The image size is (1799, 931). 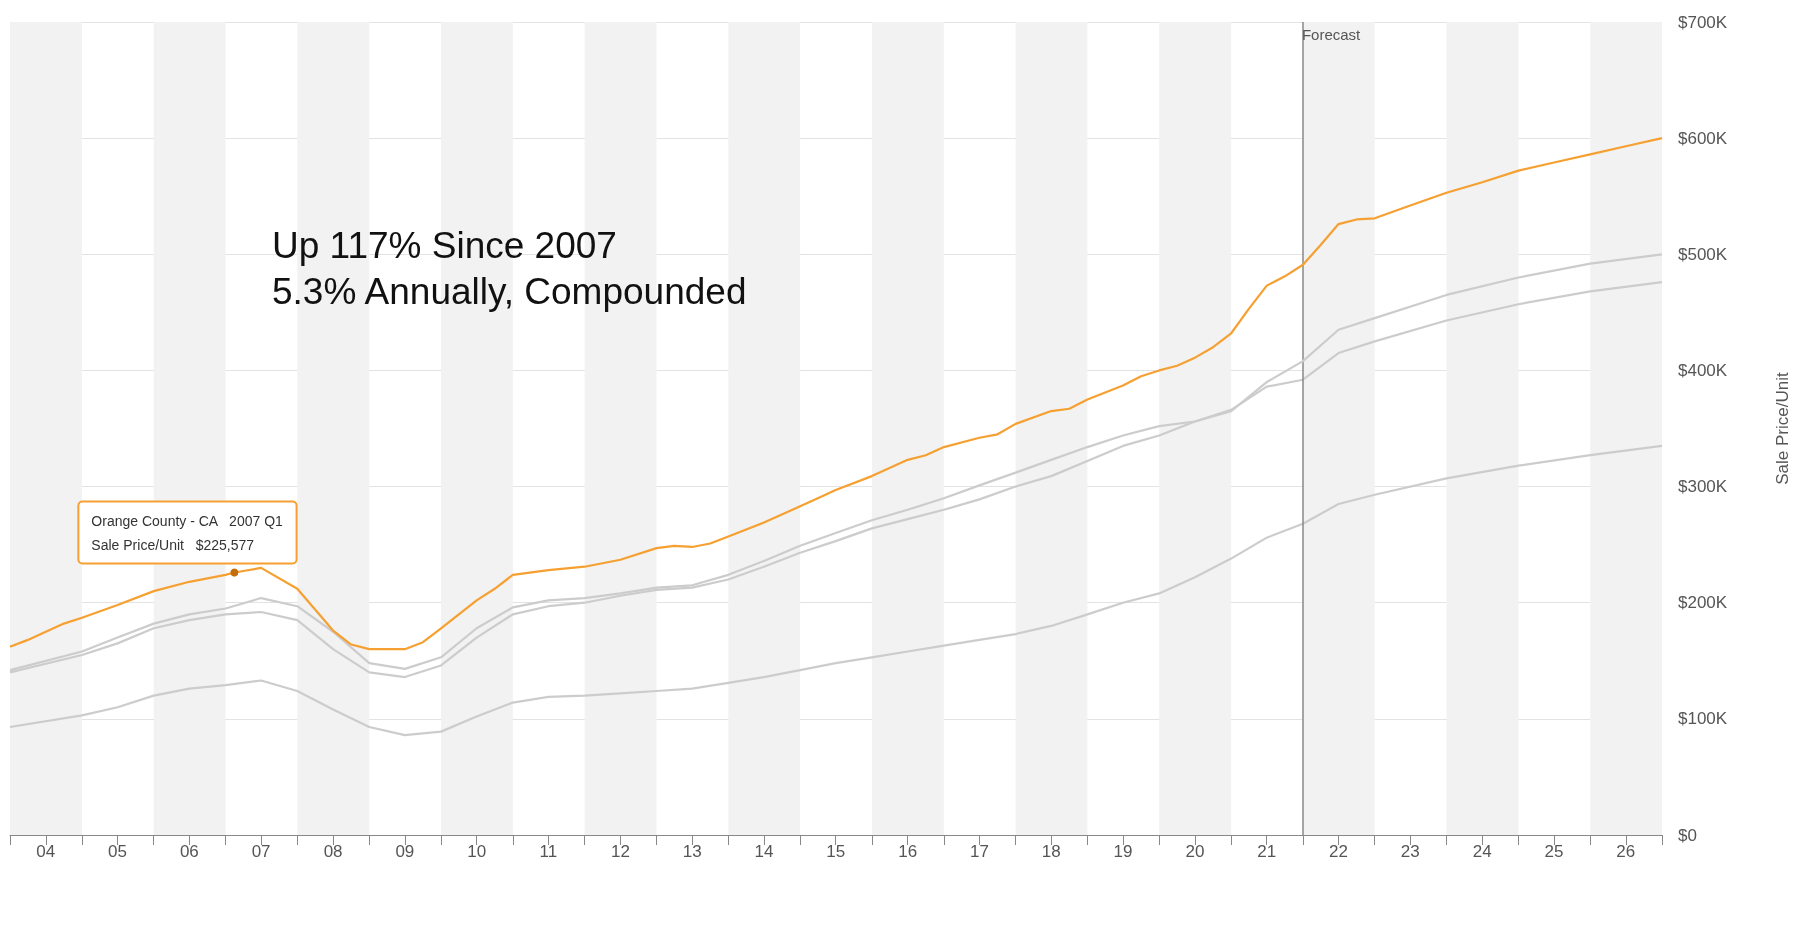 What do you see at coordinates (1051, 851) in the screenshot?
I see `x-tick-label: 18` at bounding box center [1051, 851].